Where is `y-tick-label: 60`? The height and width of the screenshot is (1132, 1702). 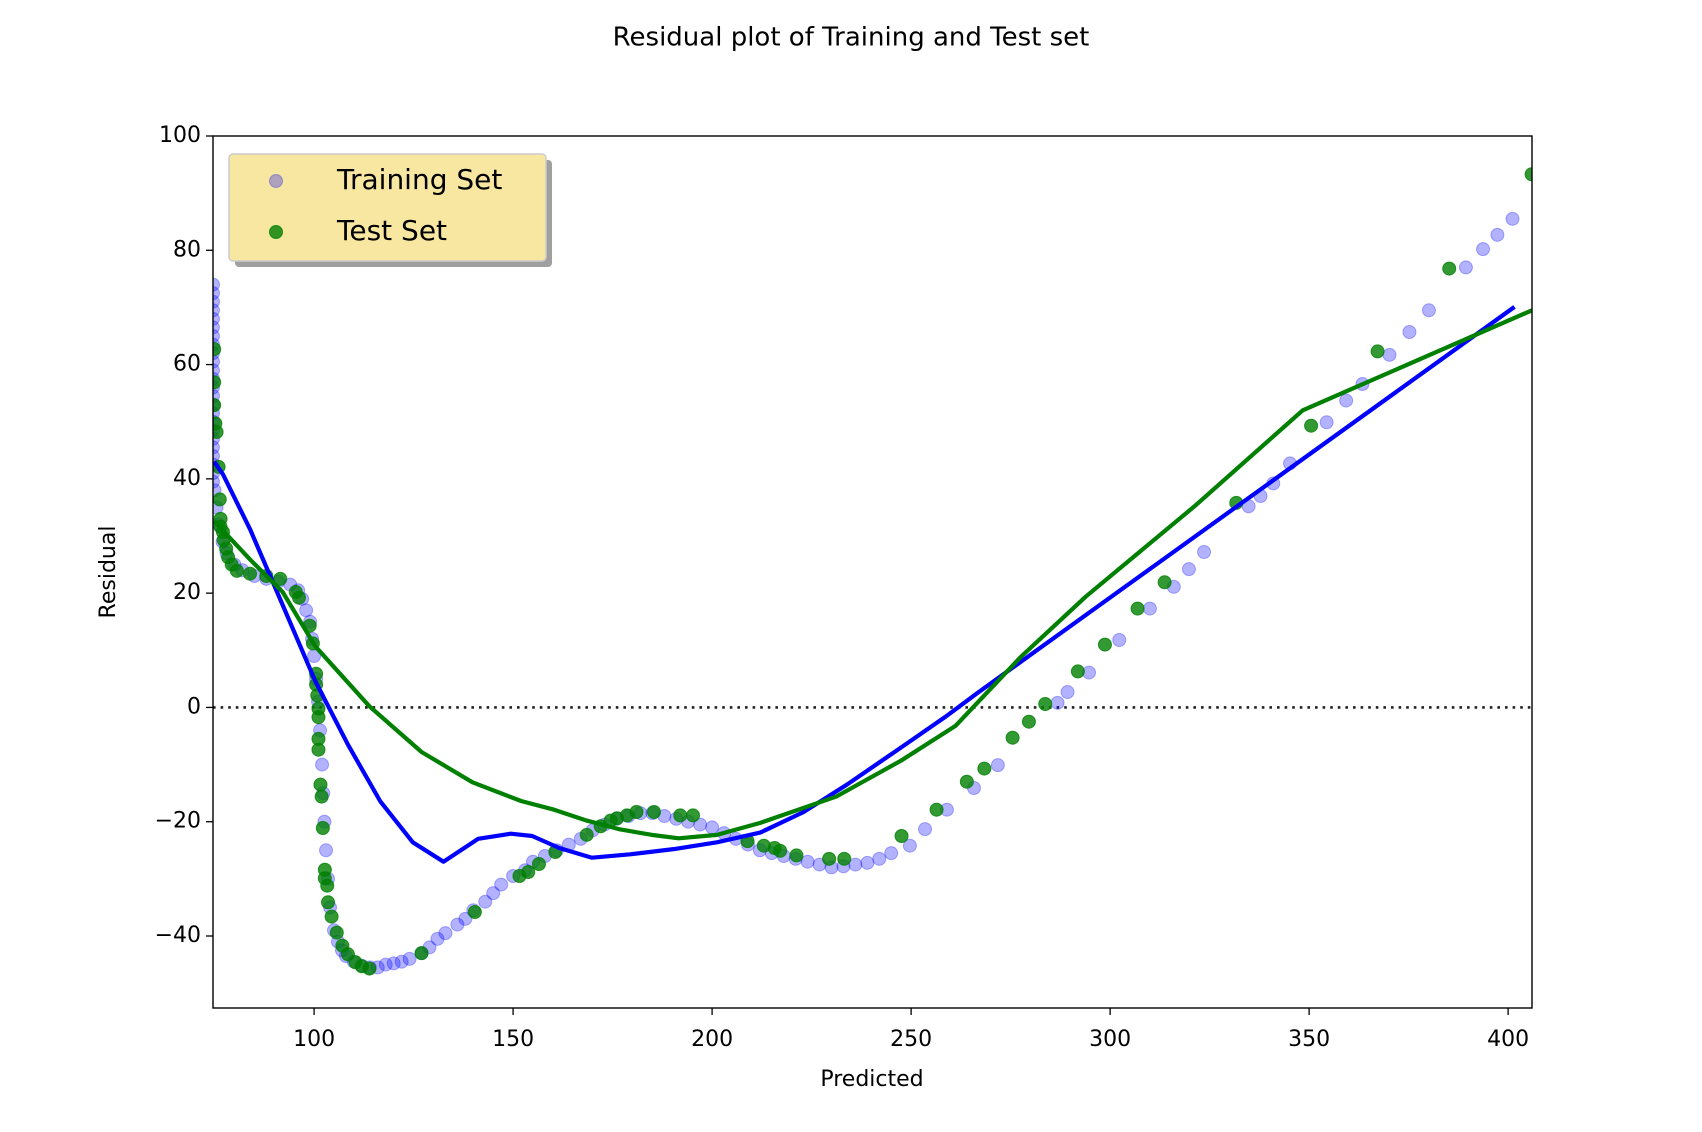
y-tick-label: 60 is located at coordinates (187, 364).